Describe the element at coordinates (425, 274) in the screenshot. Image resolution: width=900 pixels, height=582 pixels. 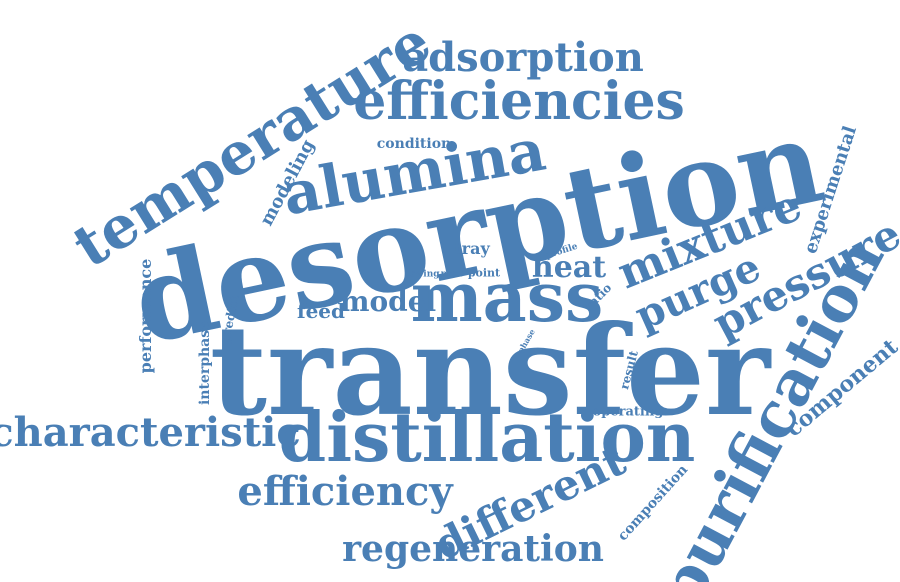
I see `word-swing: swing` at that location.